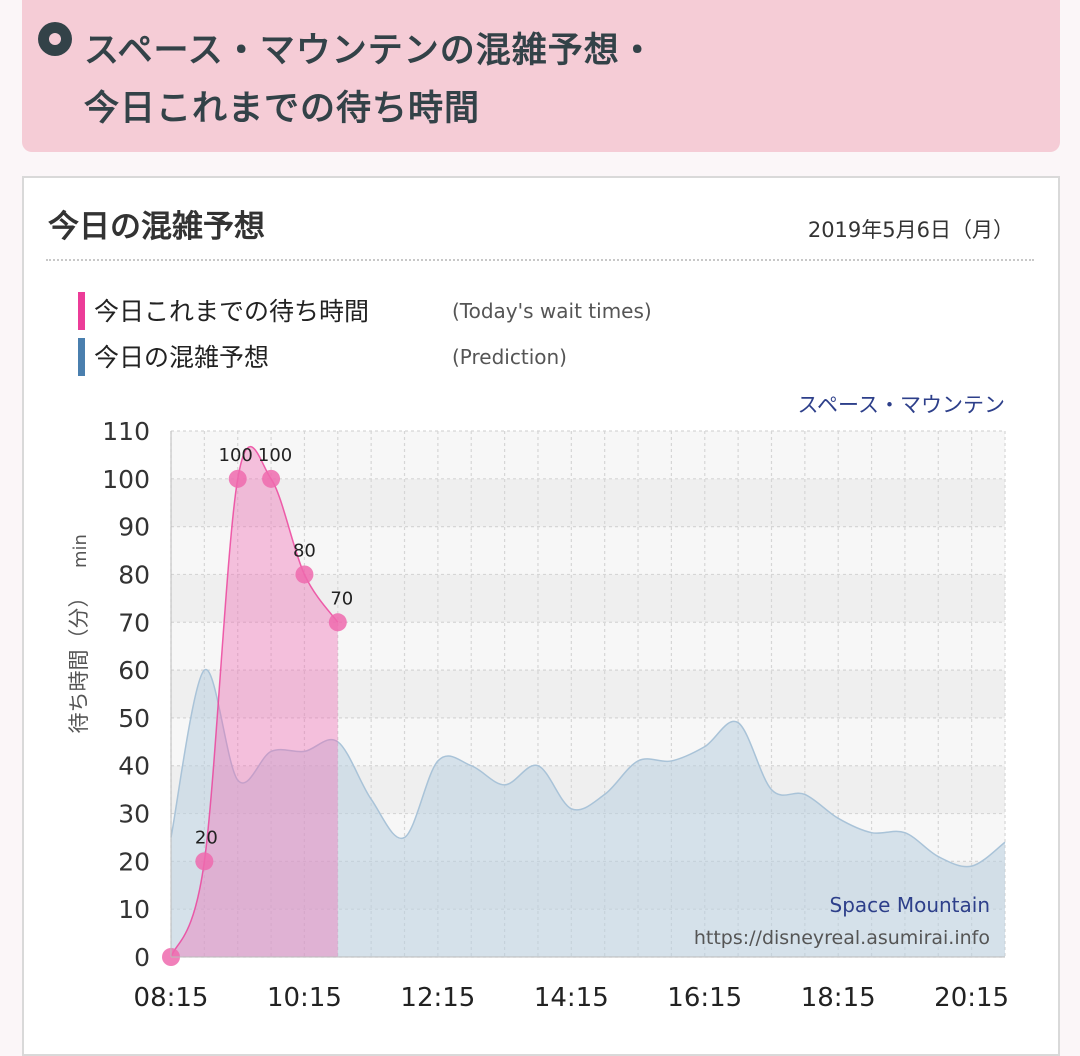 Image resolution: width=1080 pixels, height=1056 pixels. Describe the element at coordinates (134, 622) in the screenshot. I see `y-tick-label: 70` at that location.